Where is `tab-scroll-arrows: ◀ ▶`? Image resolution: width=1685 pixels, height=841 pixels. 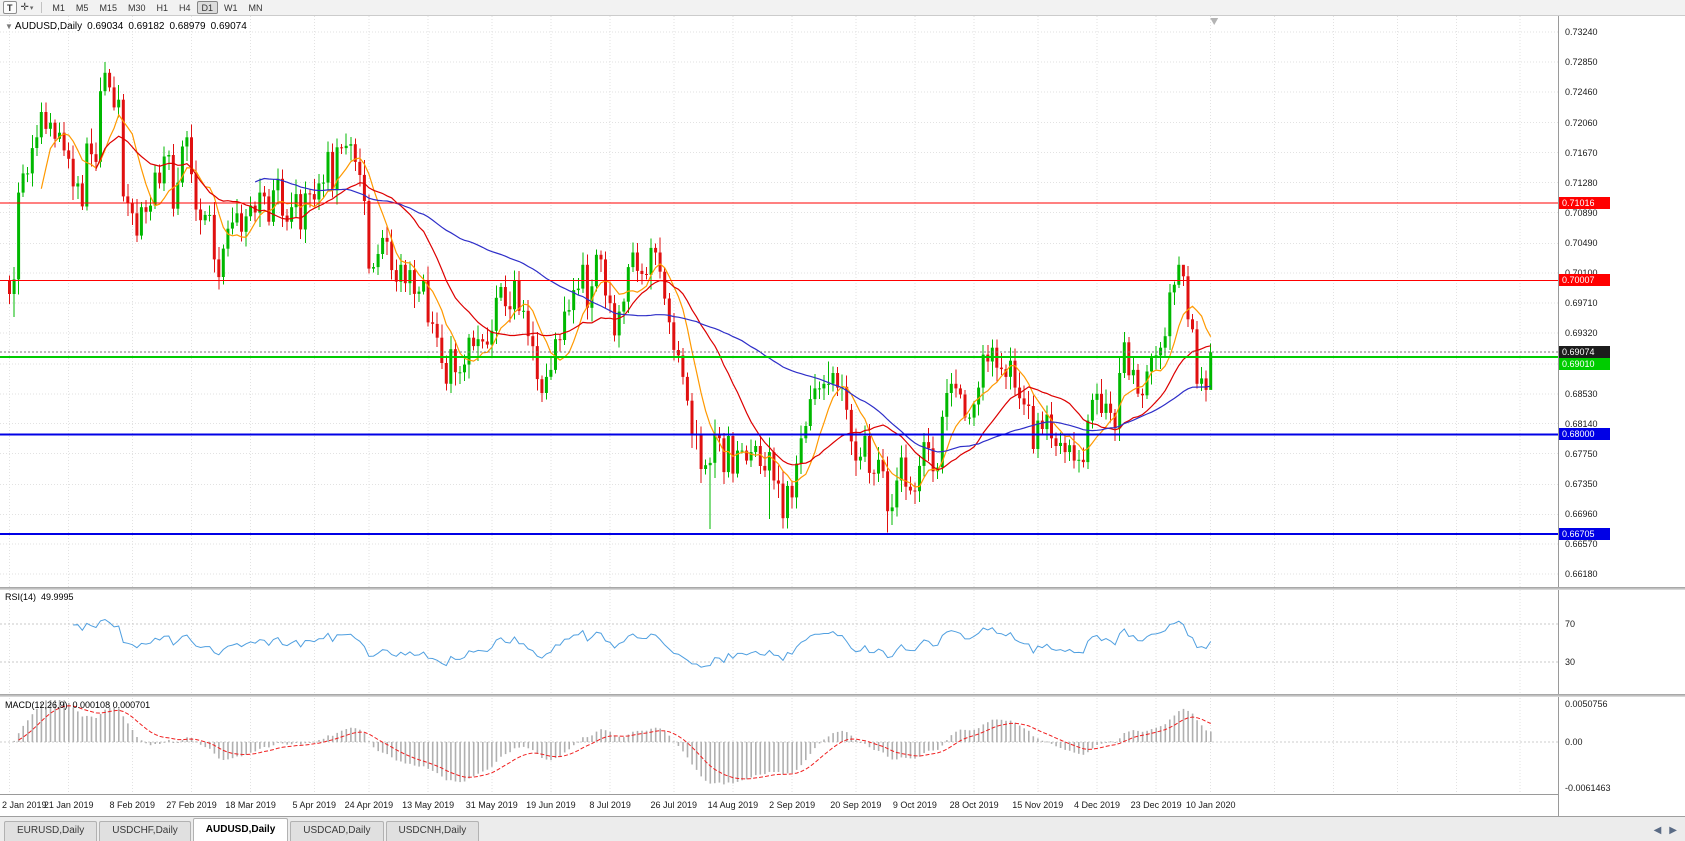
tab-scroll-arrows: ◀ ▶ is located at coordinates (1665, 830).